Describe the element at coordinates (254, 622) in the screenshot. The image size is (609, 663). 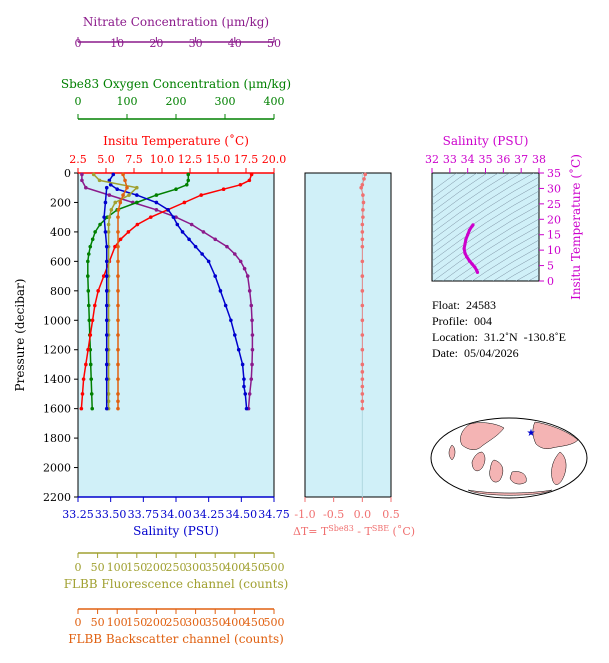
I see `backscatter-tick-label: 450` at that location.